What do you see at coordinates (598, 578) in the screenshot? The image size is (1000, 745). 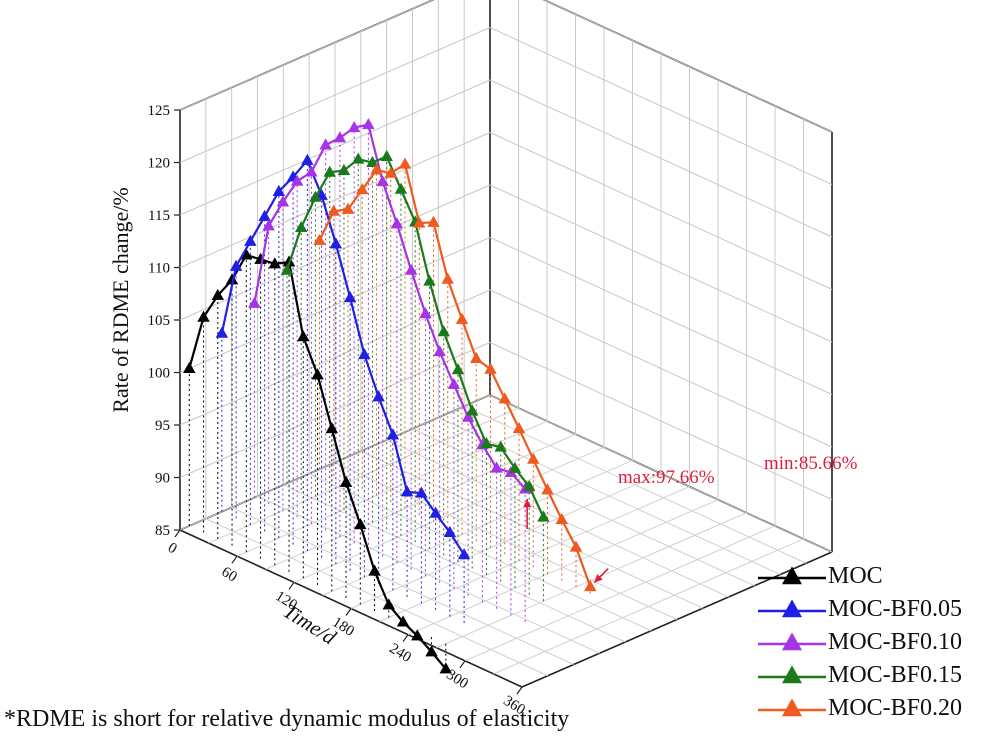 I see `annotation-min-arrow-head` at bounding box center [598, 578].